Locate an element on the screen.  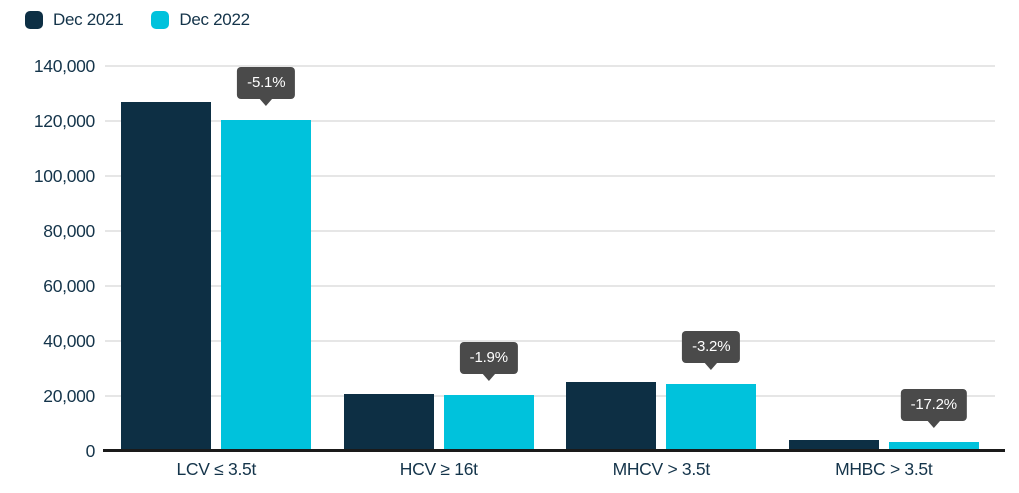
x-tick-label-group-2: MHCV > 3.5t is located at coordinates (661, 469).